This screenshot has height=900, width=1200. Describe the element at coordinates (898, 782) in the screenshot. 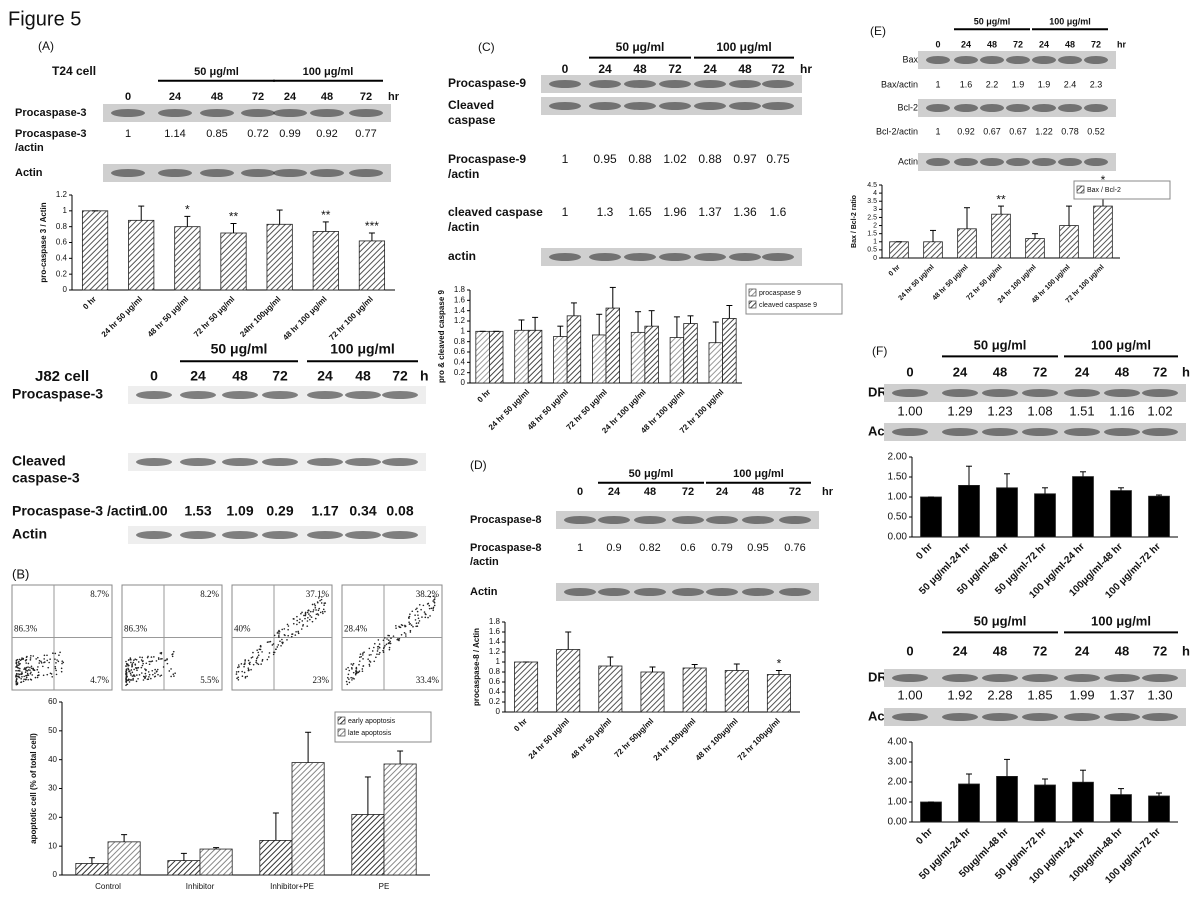

I see `y-tick-label: 2.00` at that location.